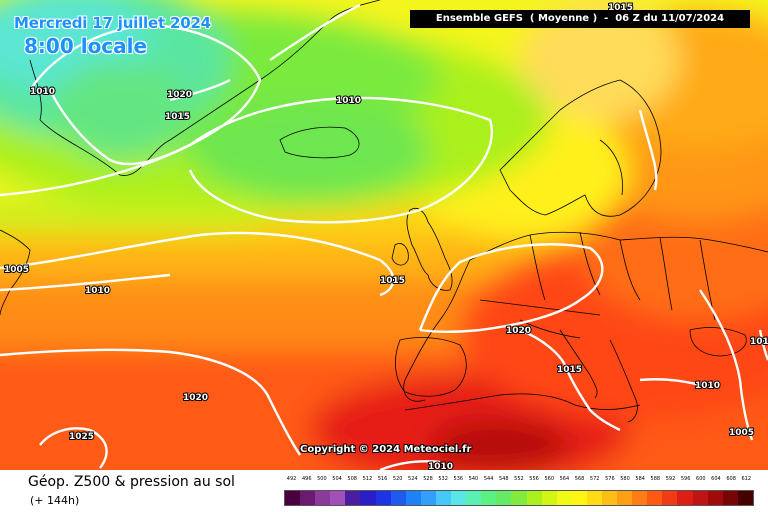 The width and height of the screenshot is (768, 512). What do you see at coordinates (86, 46) in the screenshot?
I see `forecast-time: 8:00 locale` at bounding box center [86, 46].